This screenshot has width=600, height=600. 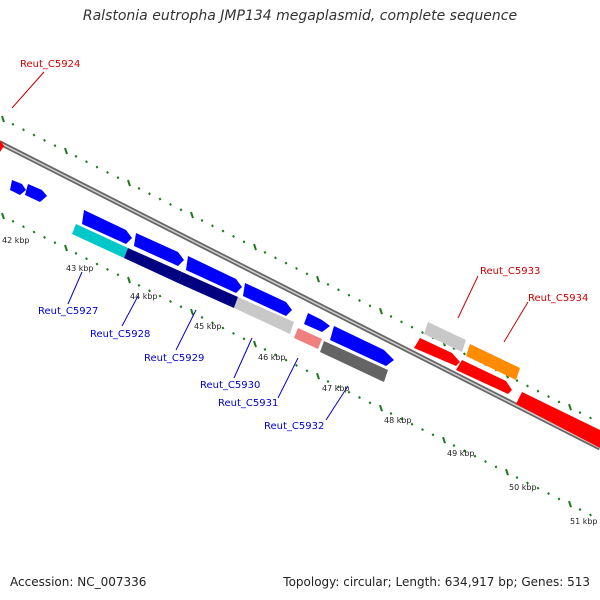 What do you see at coordinates (50, 64) in the screenshot?
I see `label-reut-c5924: Reut_C5924` at bounding box center [50, 64].